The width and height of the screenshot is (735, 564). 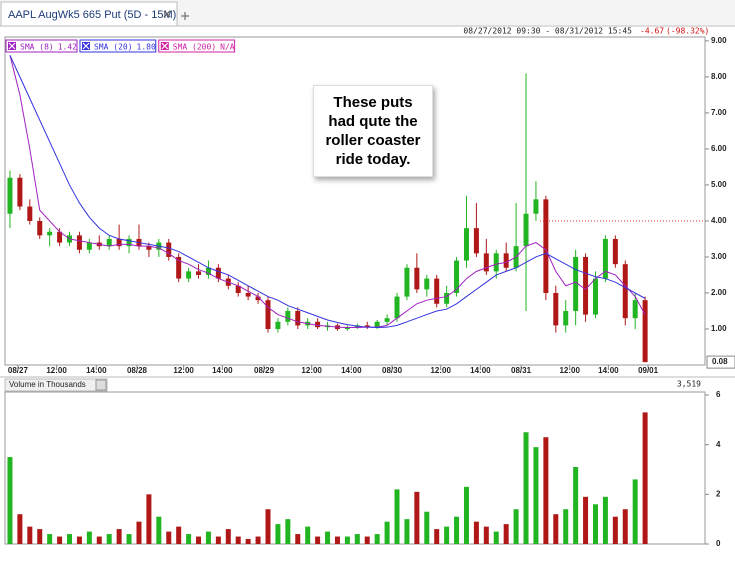 What do you see at coordinates (719, 328) in the screenshot?
I see `y-tick-label: 1.00` at bounding box center [719, 328].